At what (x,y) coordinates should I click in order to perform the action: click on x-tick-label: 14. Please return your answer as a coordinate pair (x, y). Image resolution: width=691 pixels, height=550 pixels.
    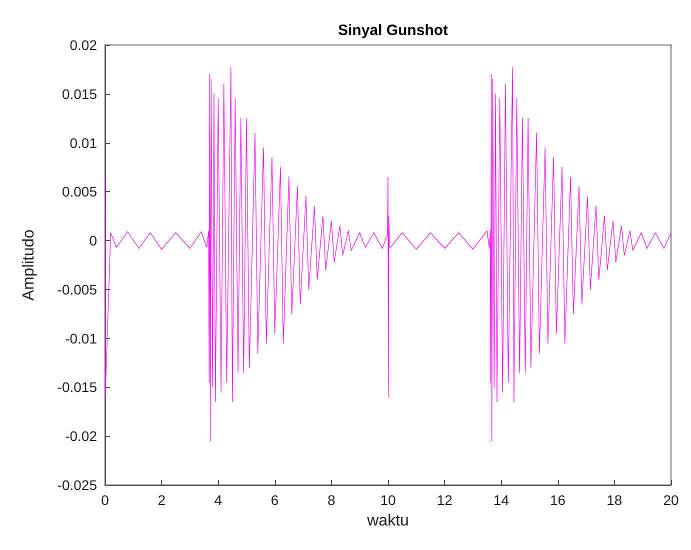
    Looking at the image, I should click on (501, 500).